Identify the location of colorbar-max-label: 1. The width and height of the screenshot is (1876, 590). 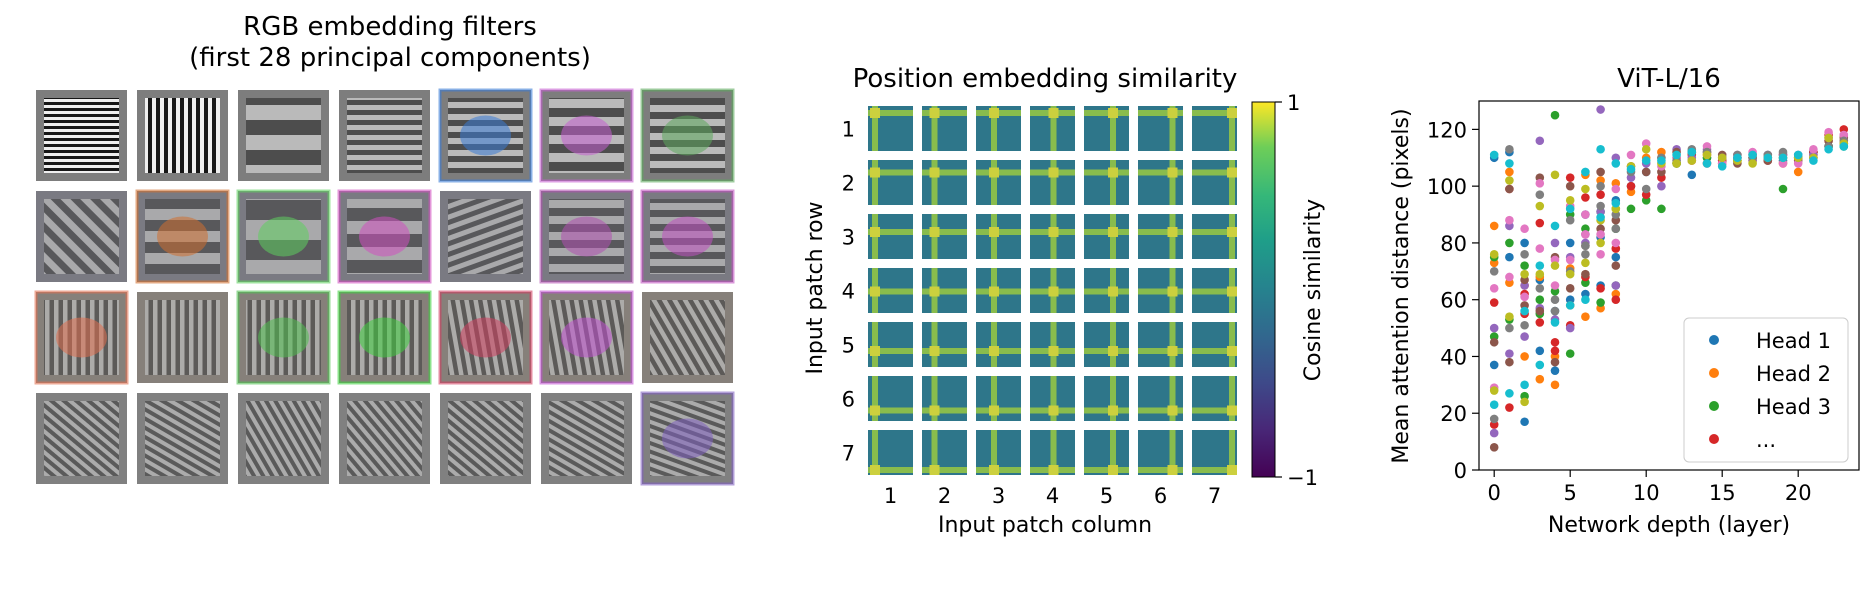
(1293, 103).